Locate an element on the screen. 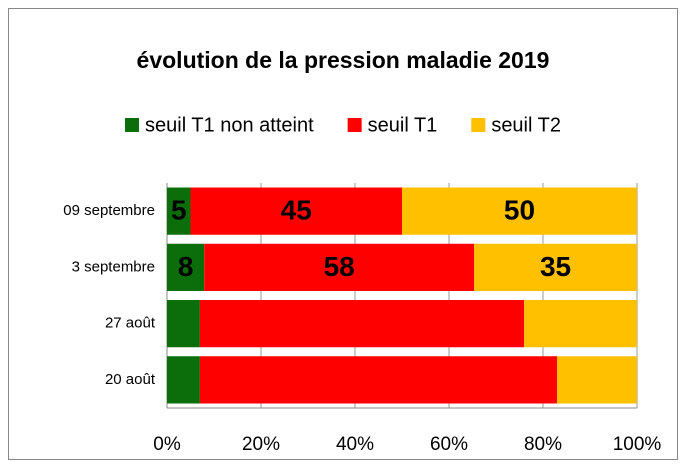 Image resolution: width=686 pixels, height=468 pixels. x-tick-label: 40% is located at coordinates (355, 444).